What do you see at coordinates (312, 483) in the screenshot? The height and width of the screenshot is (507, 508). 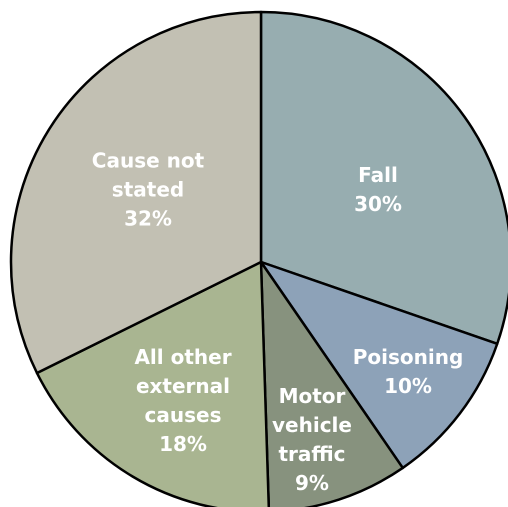 I see `value-label: 9%` at bounding box center [312, 483].